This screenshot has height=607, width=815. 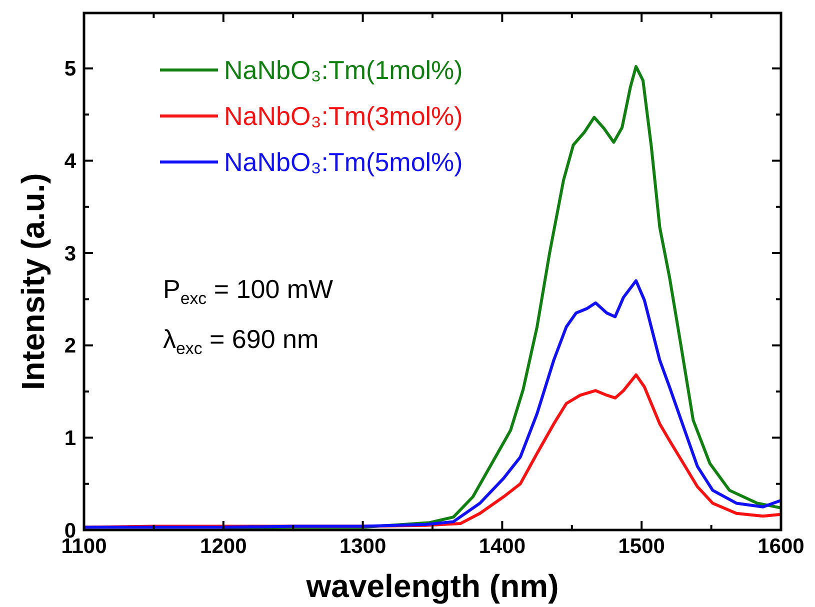 What do you see at coordinates (33, 281) in the screenshot?
I see `y-axis-title: Intensity (a.u.)` at bounding box center [33, 281].